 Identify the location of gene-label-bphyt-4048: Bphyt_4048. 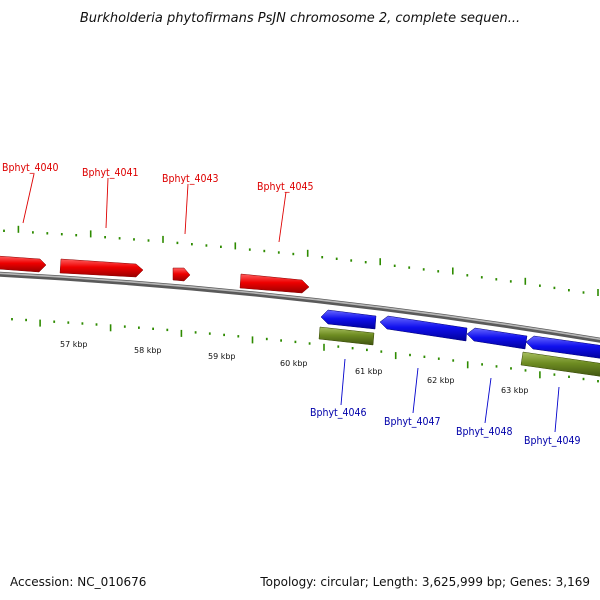
(484, 432).